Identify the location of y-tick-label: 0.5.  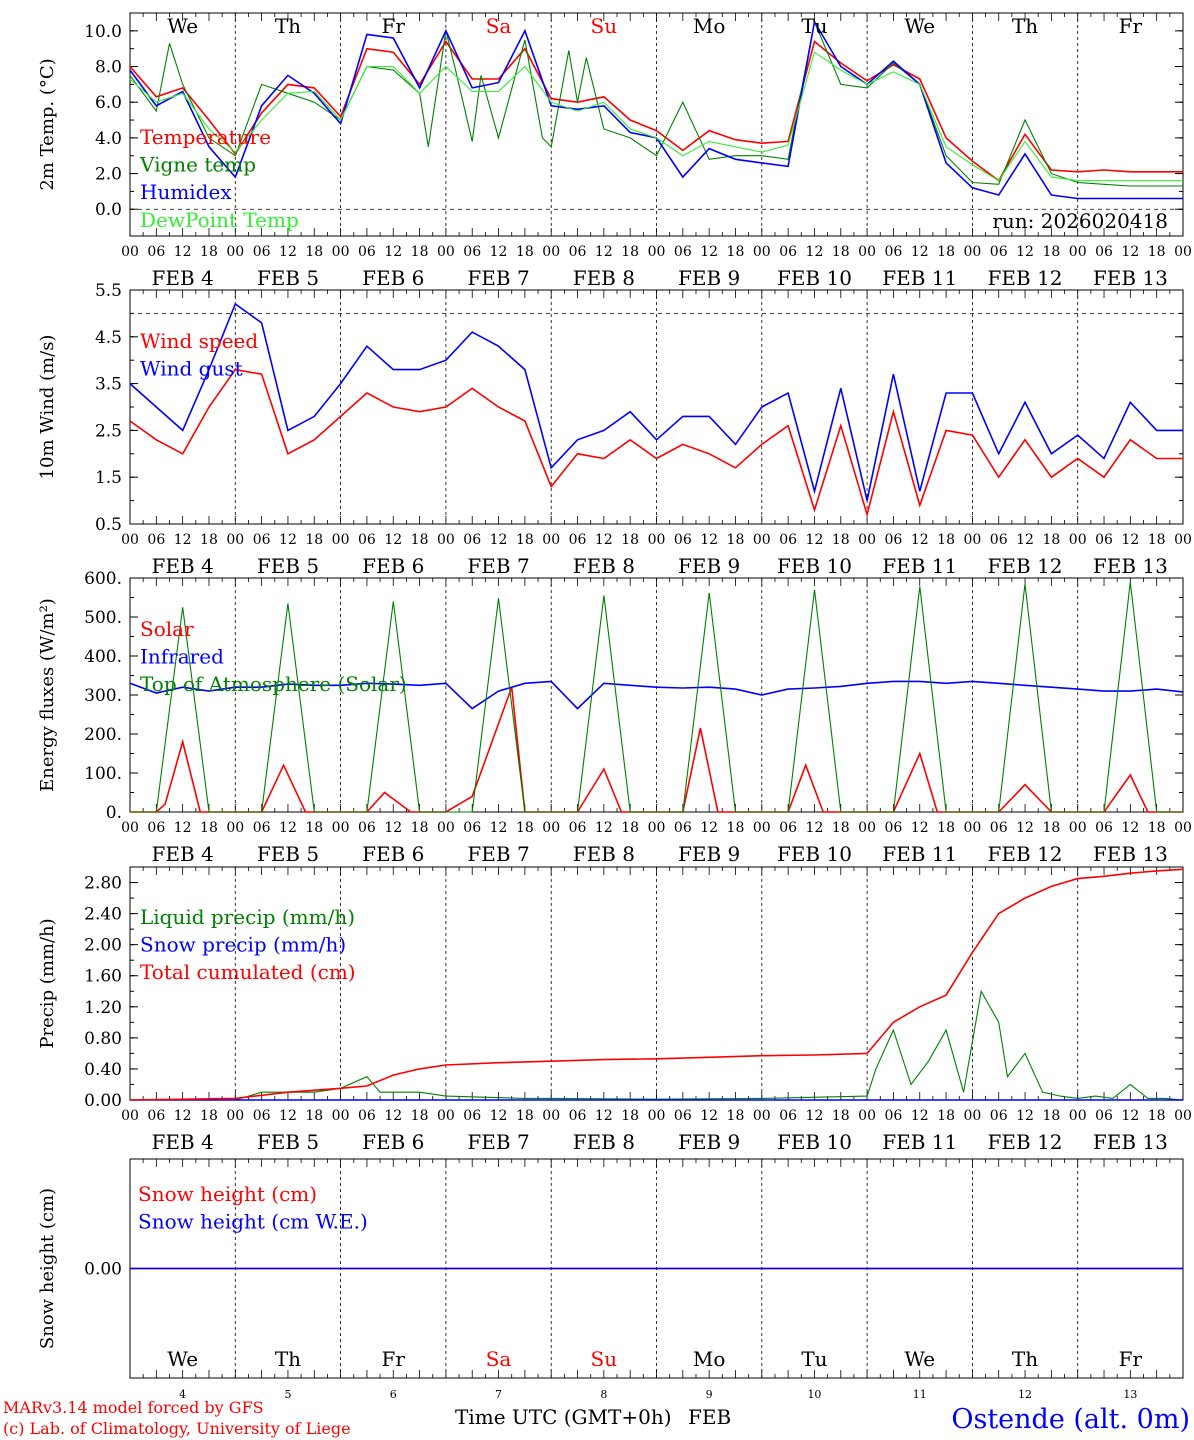
(108, 525).